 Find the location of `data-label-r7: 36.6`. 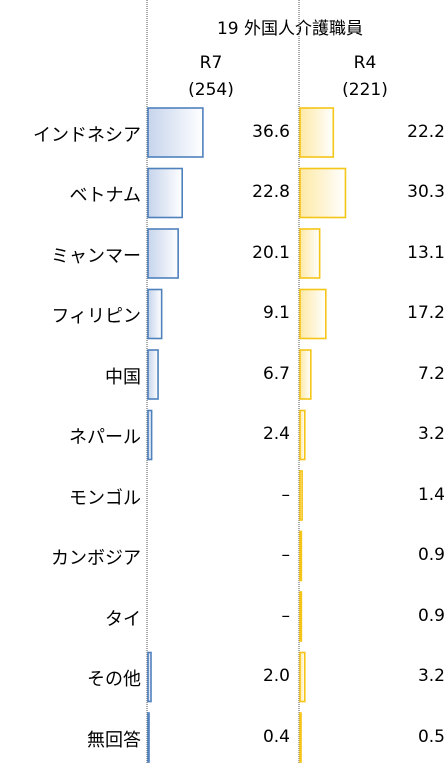

data-label-r7: 36.6 is located at coordinates (271, 131).